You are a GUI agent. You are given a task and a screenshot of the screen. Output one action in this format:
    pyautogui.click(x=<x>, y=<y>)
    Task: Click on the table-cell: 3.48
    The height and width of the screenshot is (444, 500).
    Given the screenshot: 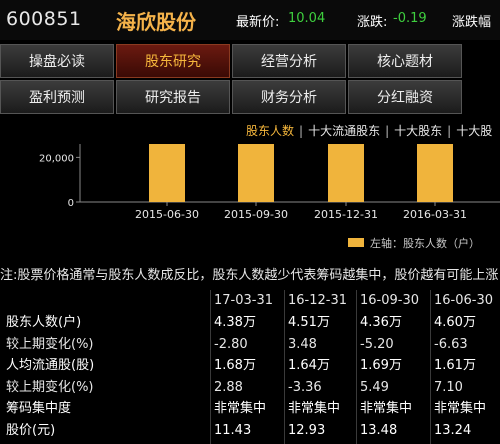 What is the action you would take?
    pyautogui.click(x=302, y=344)
    